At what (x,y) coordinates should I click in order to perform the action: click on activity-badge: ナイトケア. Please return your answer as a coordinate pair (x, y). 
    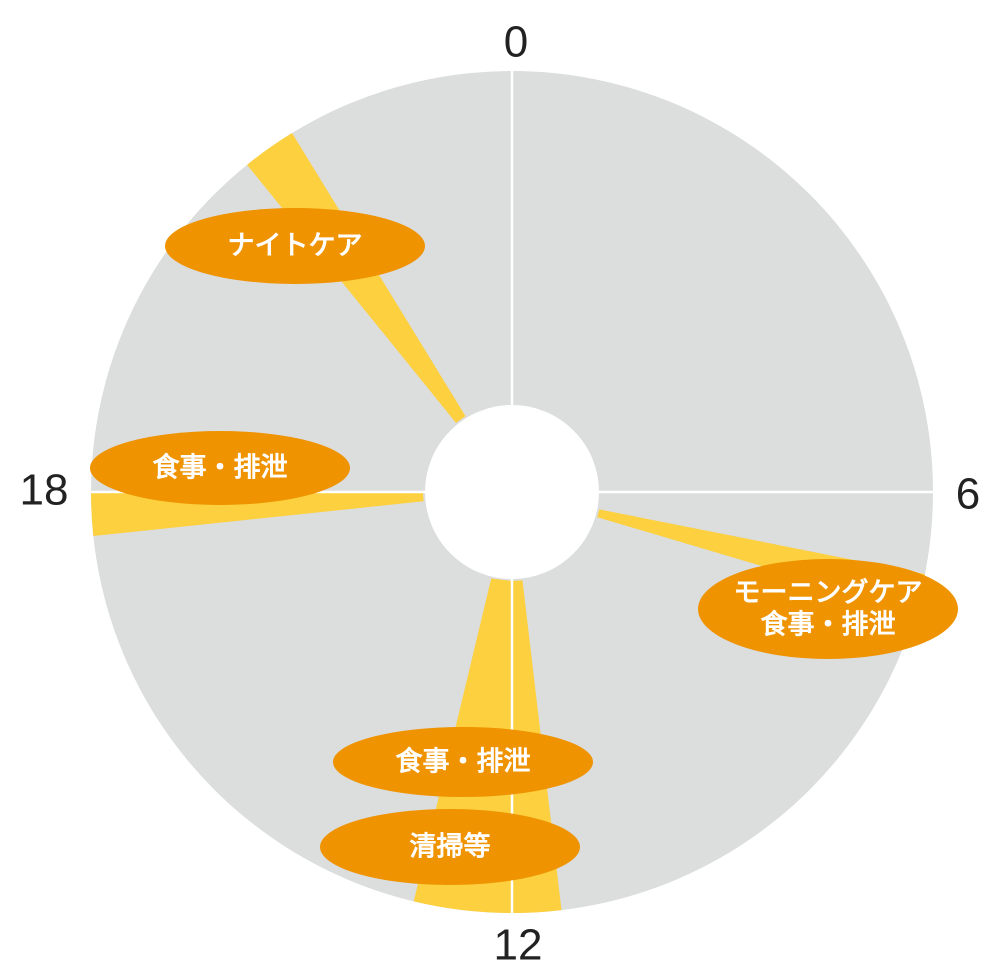
    Looking at the image, I should click on (295, 246).